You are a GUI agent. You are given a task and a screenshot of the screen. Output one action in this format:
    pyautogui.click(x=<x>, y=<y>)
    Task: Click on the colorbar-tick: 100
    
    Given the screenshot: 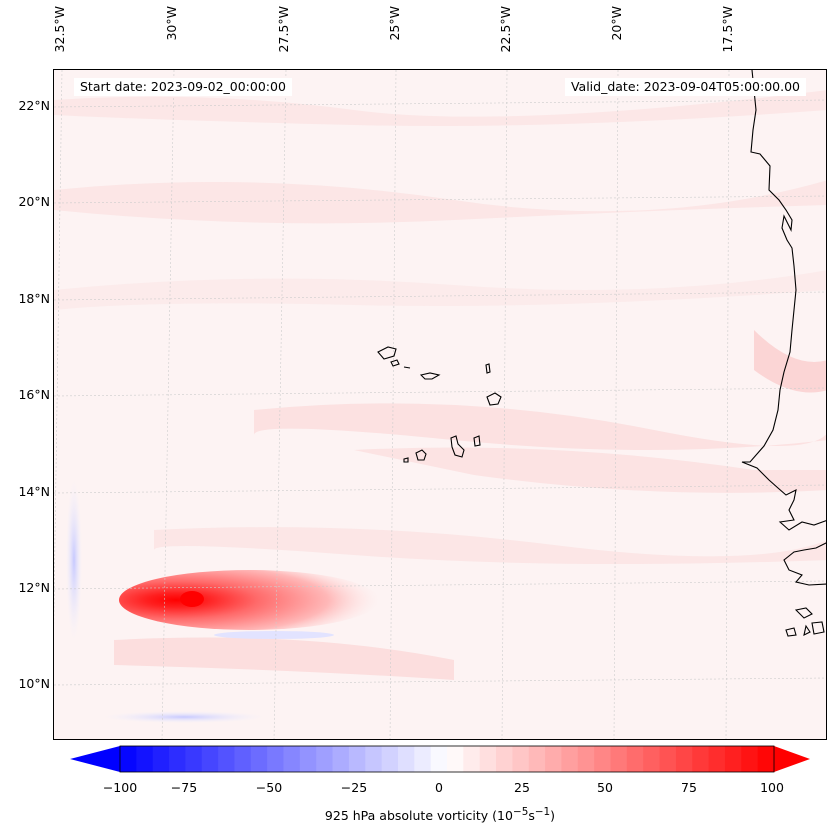 What is the action you would take?
    pyautogui.click(x=772, y=787)
    